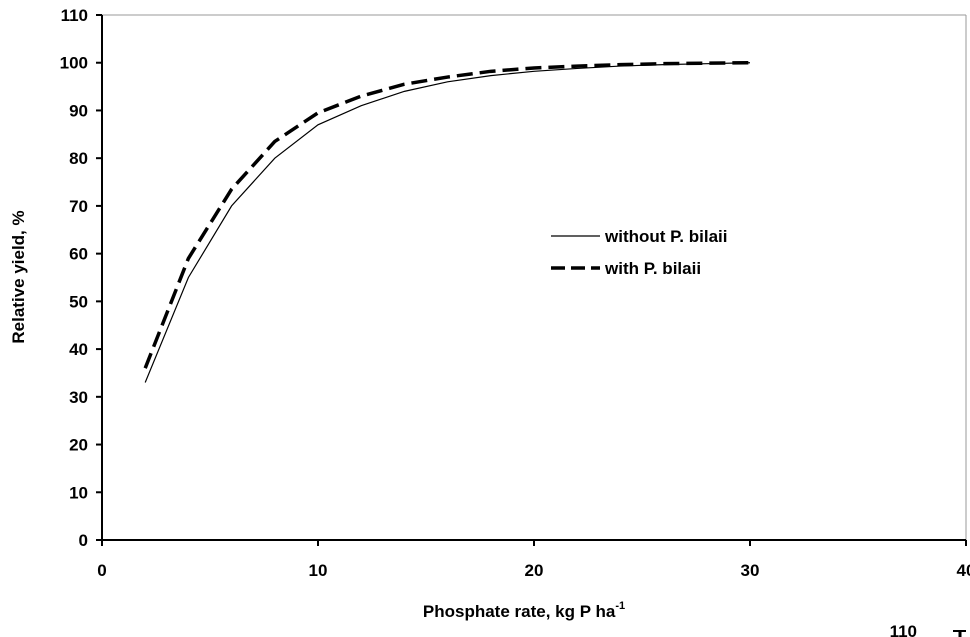 The height and width of the screenshot is (637, 970). What do you see at coordinates (78, 349) in the screenshot?
I see `y-tick-label: 40` at bounding box center [78, 349].